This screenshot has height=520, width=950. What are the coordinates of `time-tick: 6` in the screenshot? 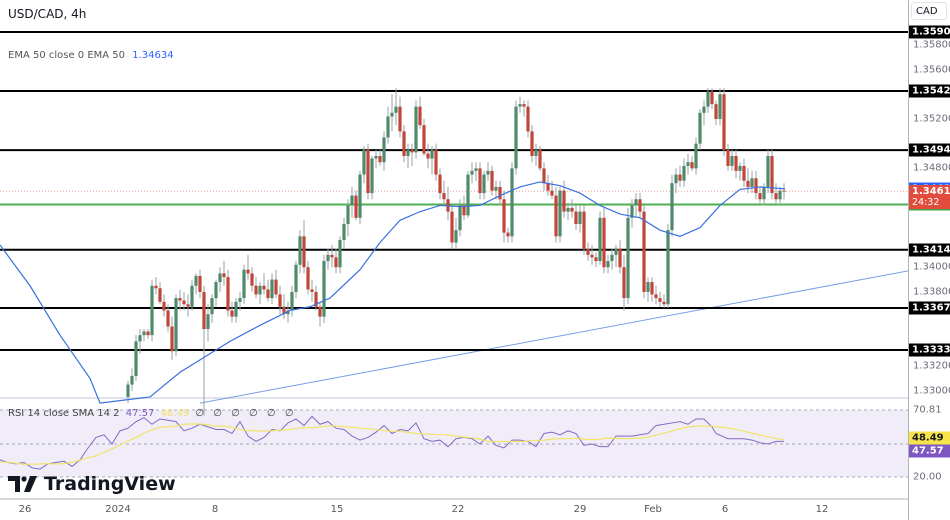 It's located at (725, 509).